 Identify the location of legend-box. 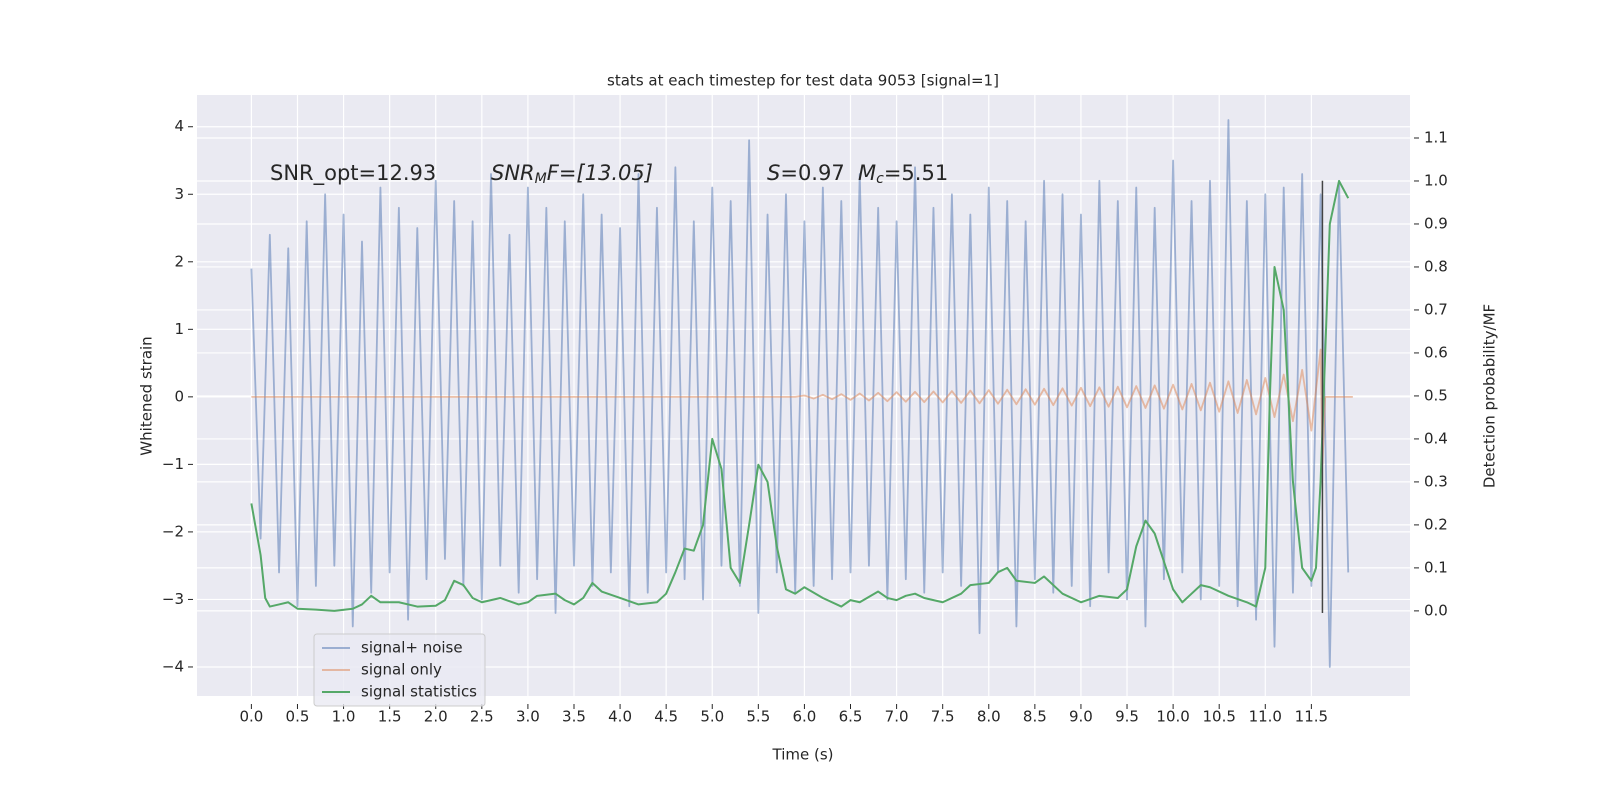
(399, 670).